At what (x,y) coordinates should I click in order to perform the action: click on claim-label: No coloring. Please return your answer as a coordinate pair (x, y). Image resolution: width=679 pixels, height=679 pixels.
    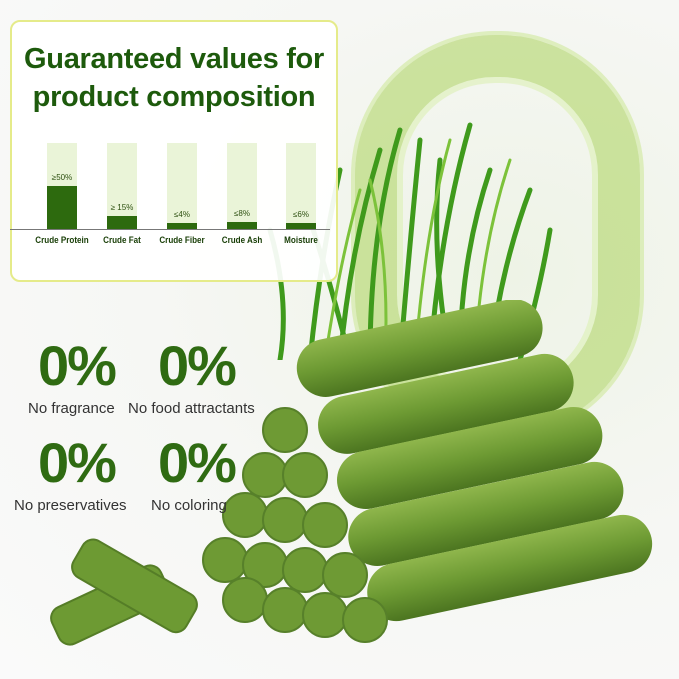
    Looking at the image, I should click on (189, 505).